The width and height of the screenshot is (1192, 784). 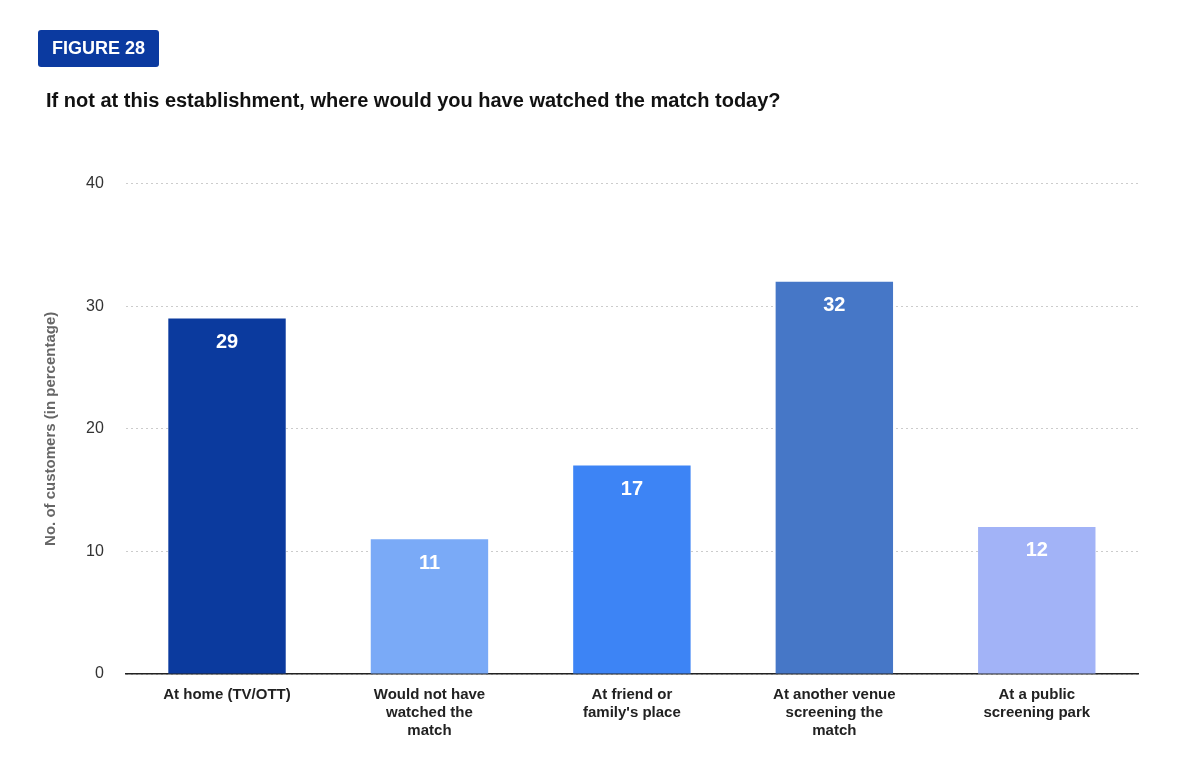 What do you see at coordinates (99, 48) in the screenshot?
I see `caption: FIGURE 28` at bounding box center [99, 48].